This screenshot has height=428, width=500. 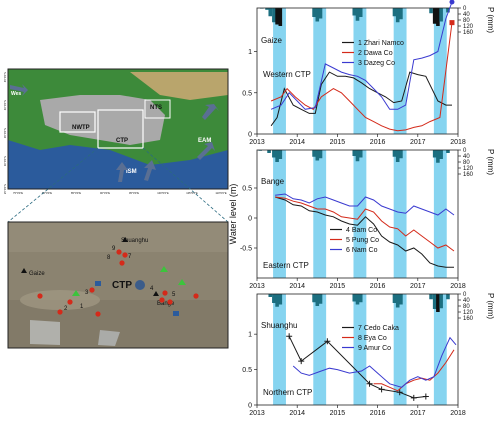 What do you see at coordinates (140, 285) in the screenshot?
I see `nam-co-lake` at bounding box center [140, 285].